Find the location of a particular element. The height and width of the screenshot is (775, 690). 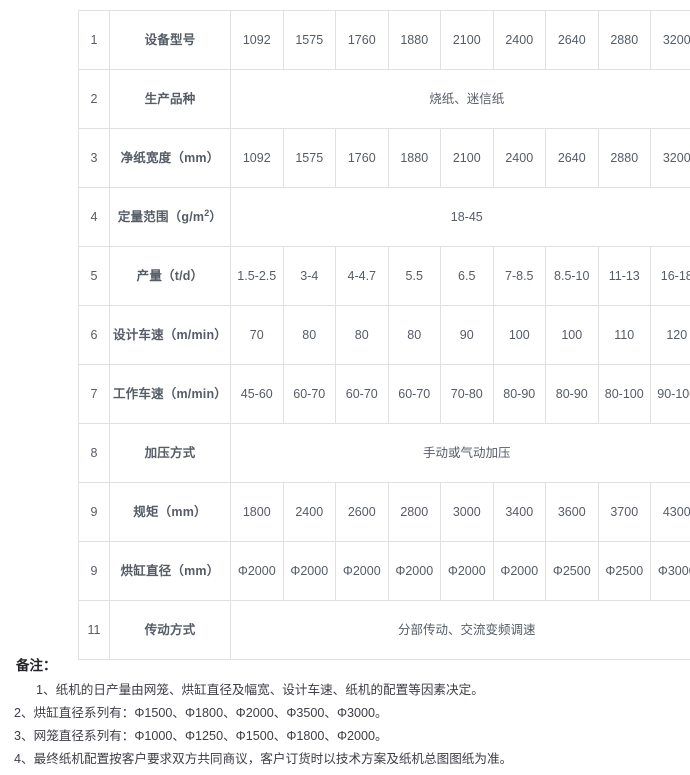

value-cell: 2800 is located at coordinates (414, 512).